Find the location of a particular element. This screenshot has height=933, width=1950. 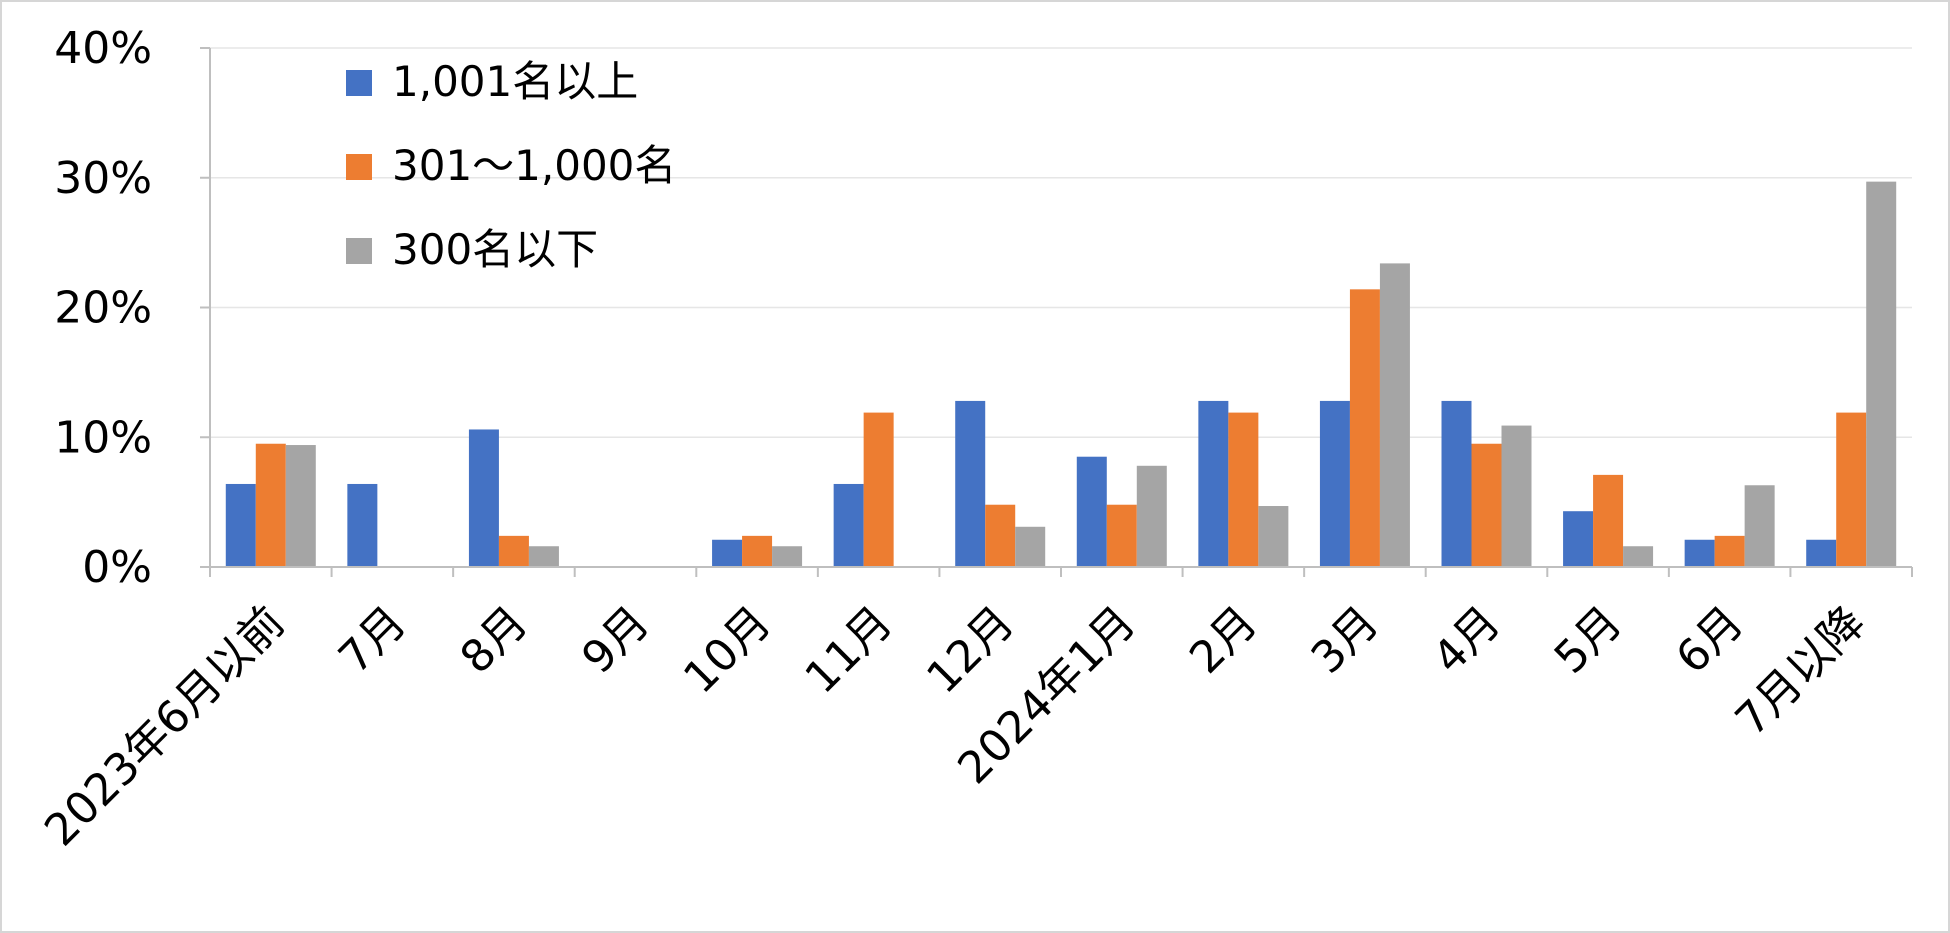

x-category-label: 8月 is located at coordinates (494, 640).